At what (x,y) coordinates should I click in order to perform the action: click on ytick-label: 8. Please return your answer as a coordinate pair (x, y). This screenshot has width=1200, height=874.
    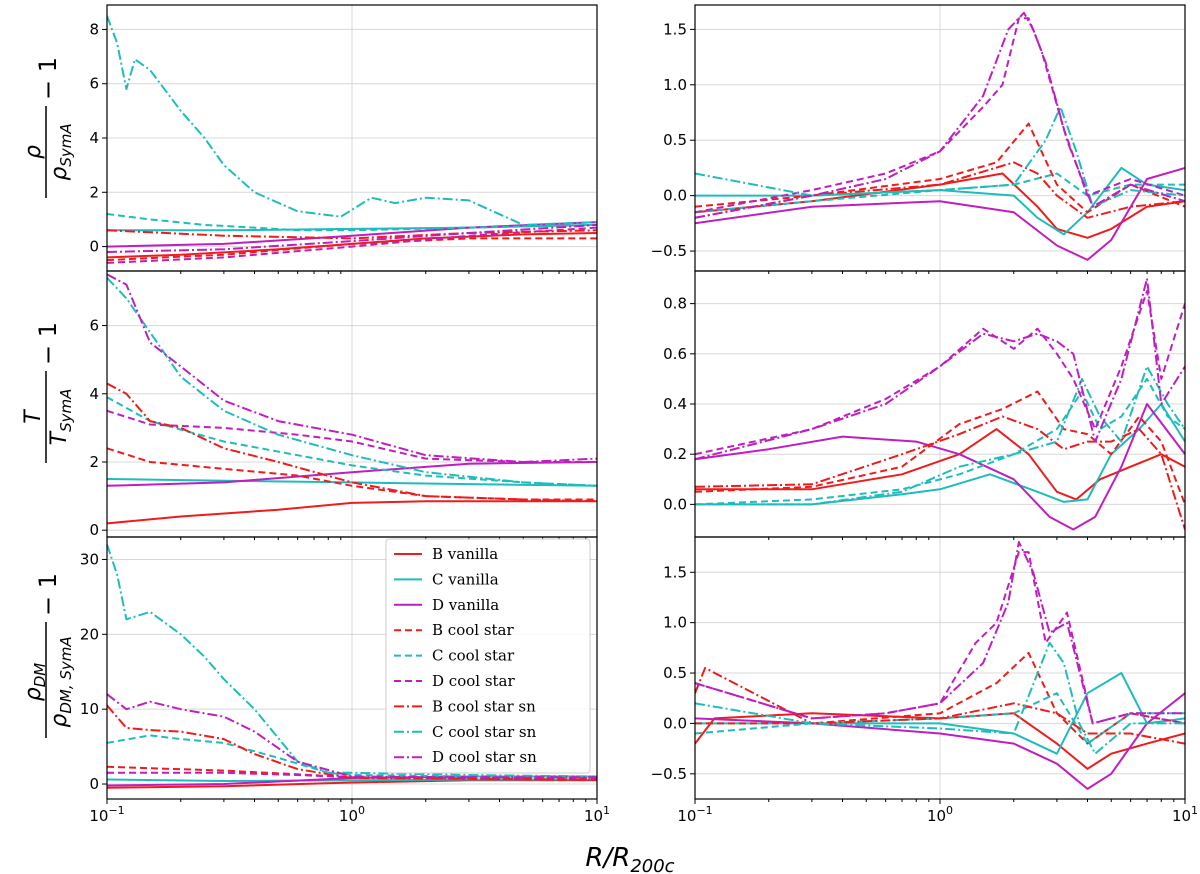
    Looking at the image, I should click on (94, 29).